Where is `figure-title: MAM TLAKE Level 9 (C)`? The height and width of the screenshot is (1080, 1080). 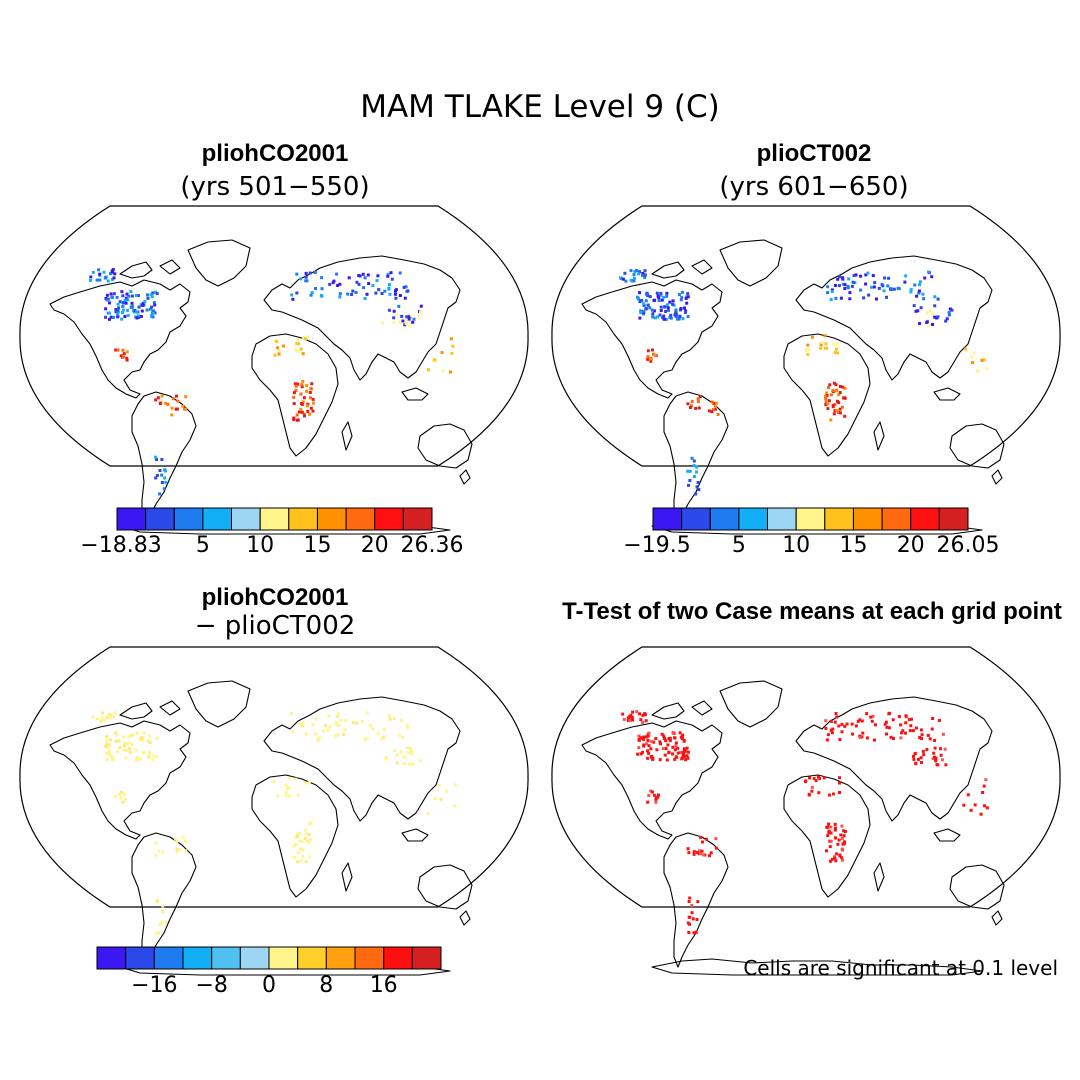
figure-title: MAM TLAKE Level 9 (C) is located at coordinates (540, 107).